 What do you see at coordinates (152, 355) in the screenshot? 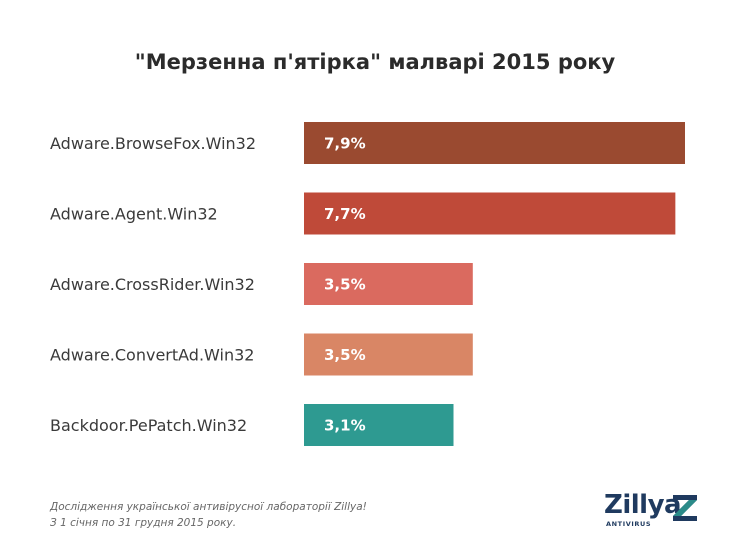
I see `category-label: Adware.ConvertAd.Win32` at bounding box center [152, 355].